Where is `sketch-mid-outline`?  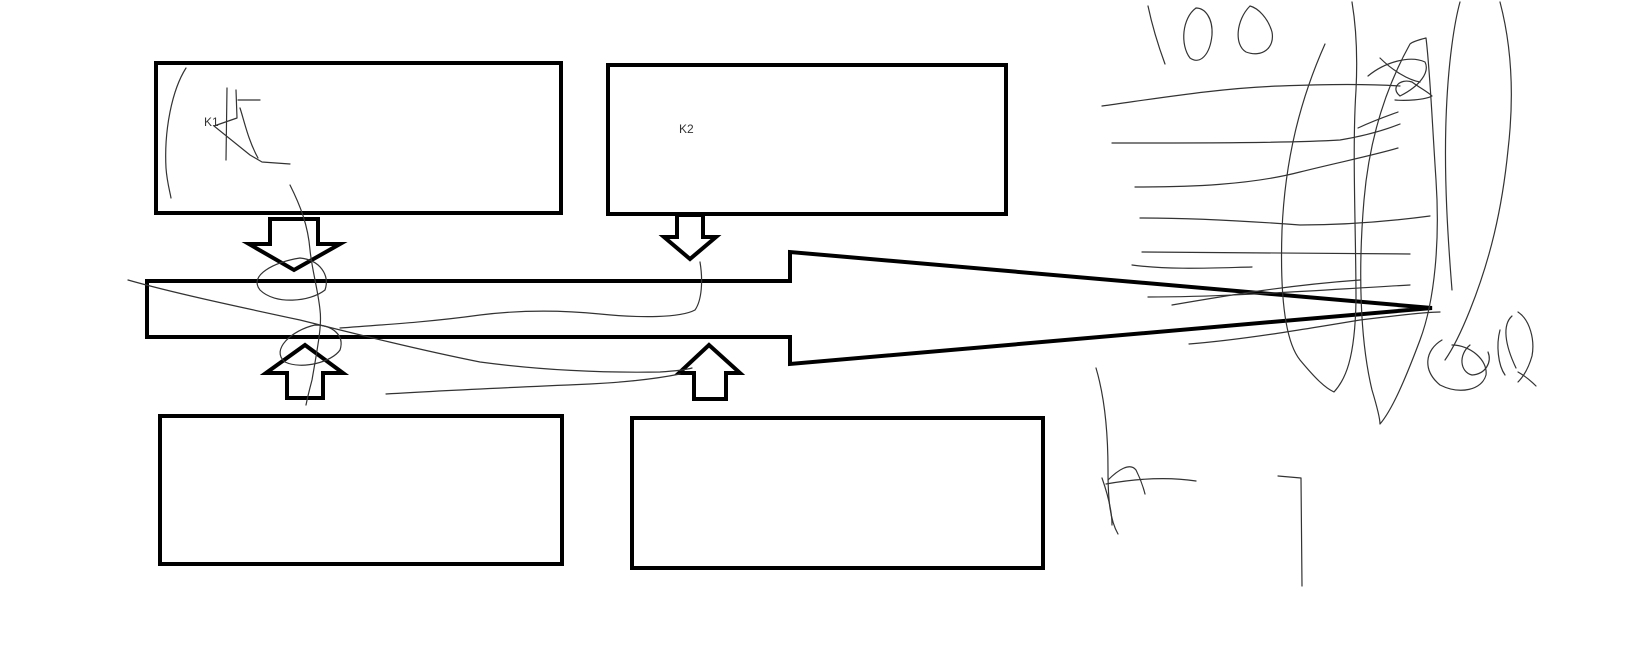
sketch-mid-outline is located at coordinates (1399, 231).